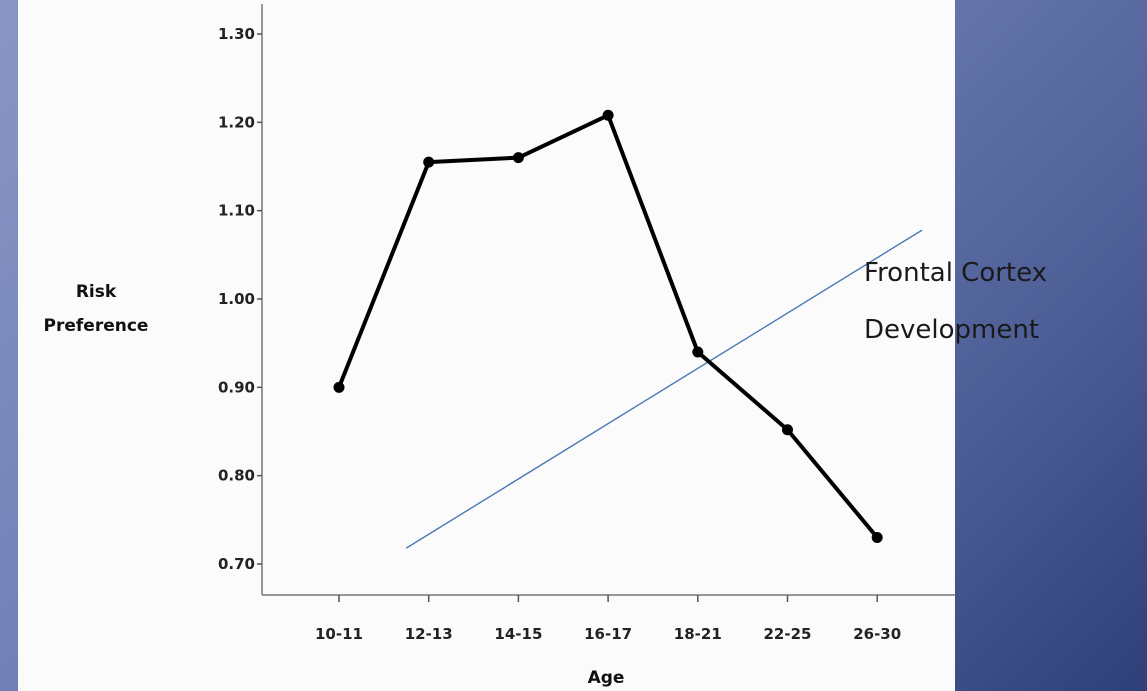  Describe the element at coordinates (236, 476) in the screenshot. I see `y-tick-label: 0.80` at that location.